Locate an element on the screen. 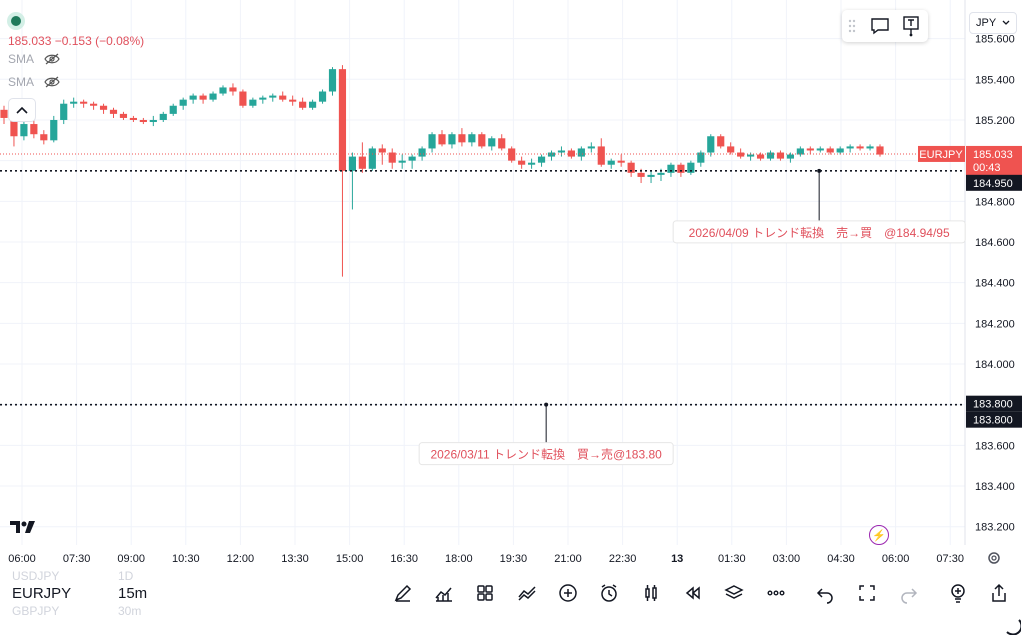 This screenshot has width=1024, height=637. candles-icon is located at coordinates (651, 593).